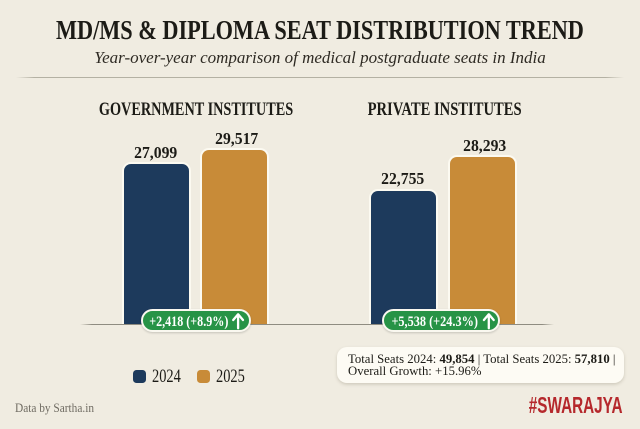 The width and height of the screenshot is (640, 429). I want to click on svg-text: +2,418 (+8.9%), so click(188, 322).